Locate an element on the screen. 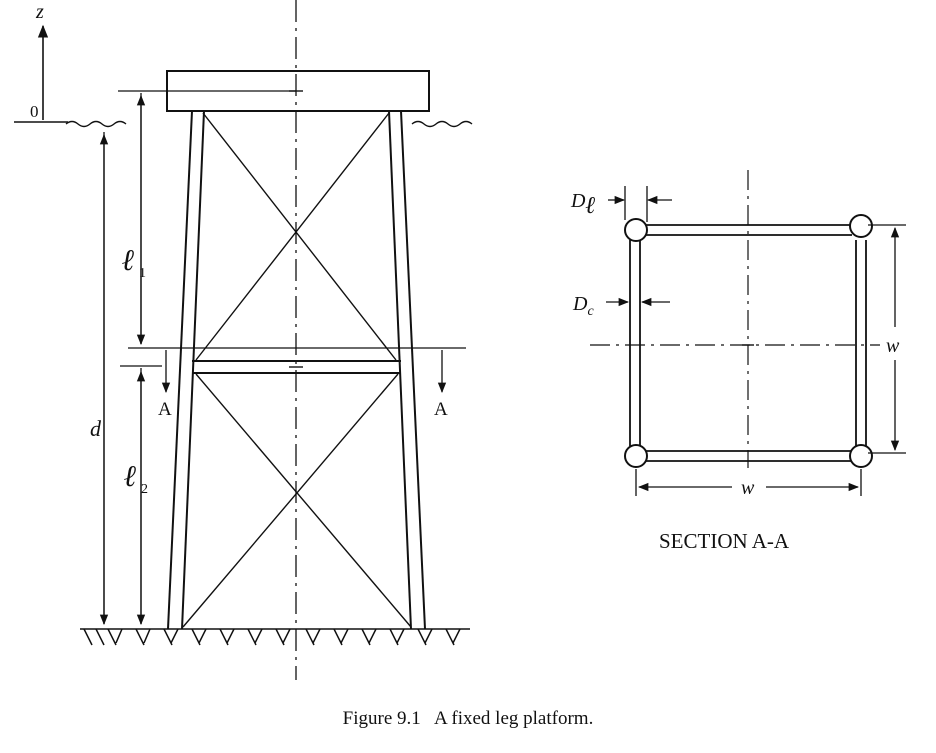 This screenshot has height=753, width=936. dimension-l1 is located at coordinates (207, 218).